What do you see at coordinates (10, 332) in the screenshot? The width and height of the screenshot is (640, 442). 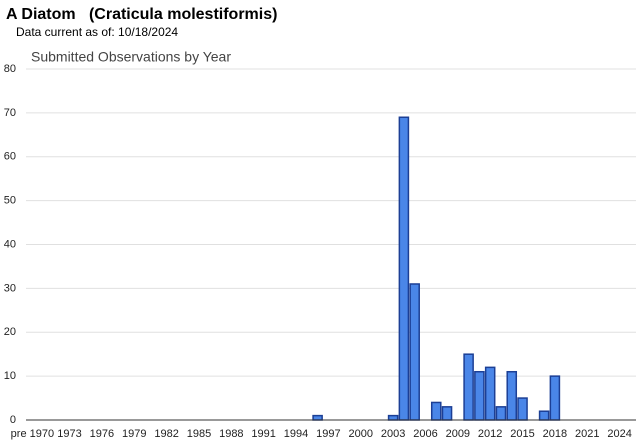 I see `y-tick-label: 20` at bounding box center [10, 332].